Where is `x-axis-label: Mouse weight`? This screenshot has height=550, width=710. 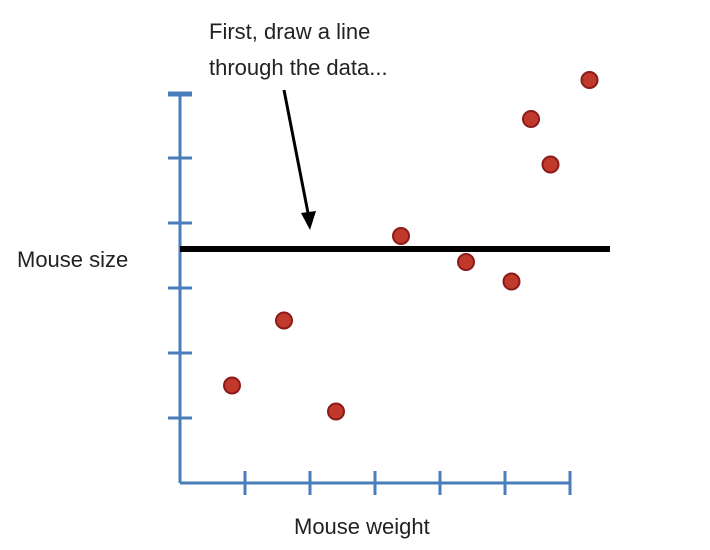 x-axis-label: Mouse weight is located at coordinates (362, 526).